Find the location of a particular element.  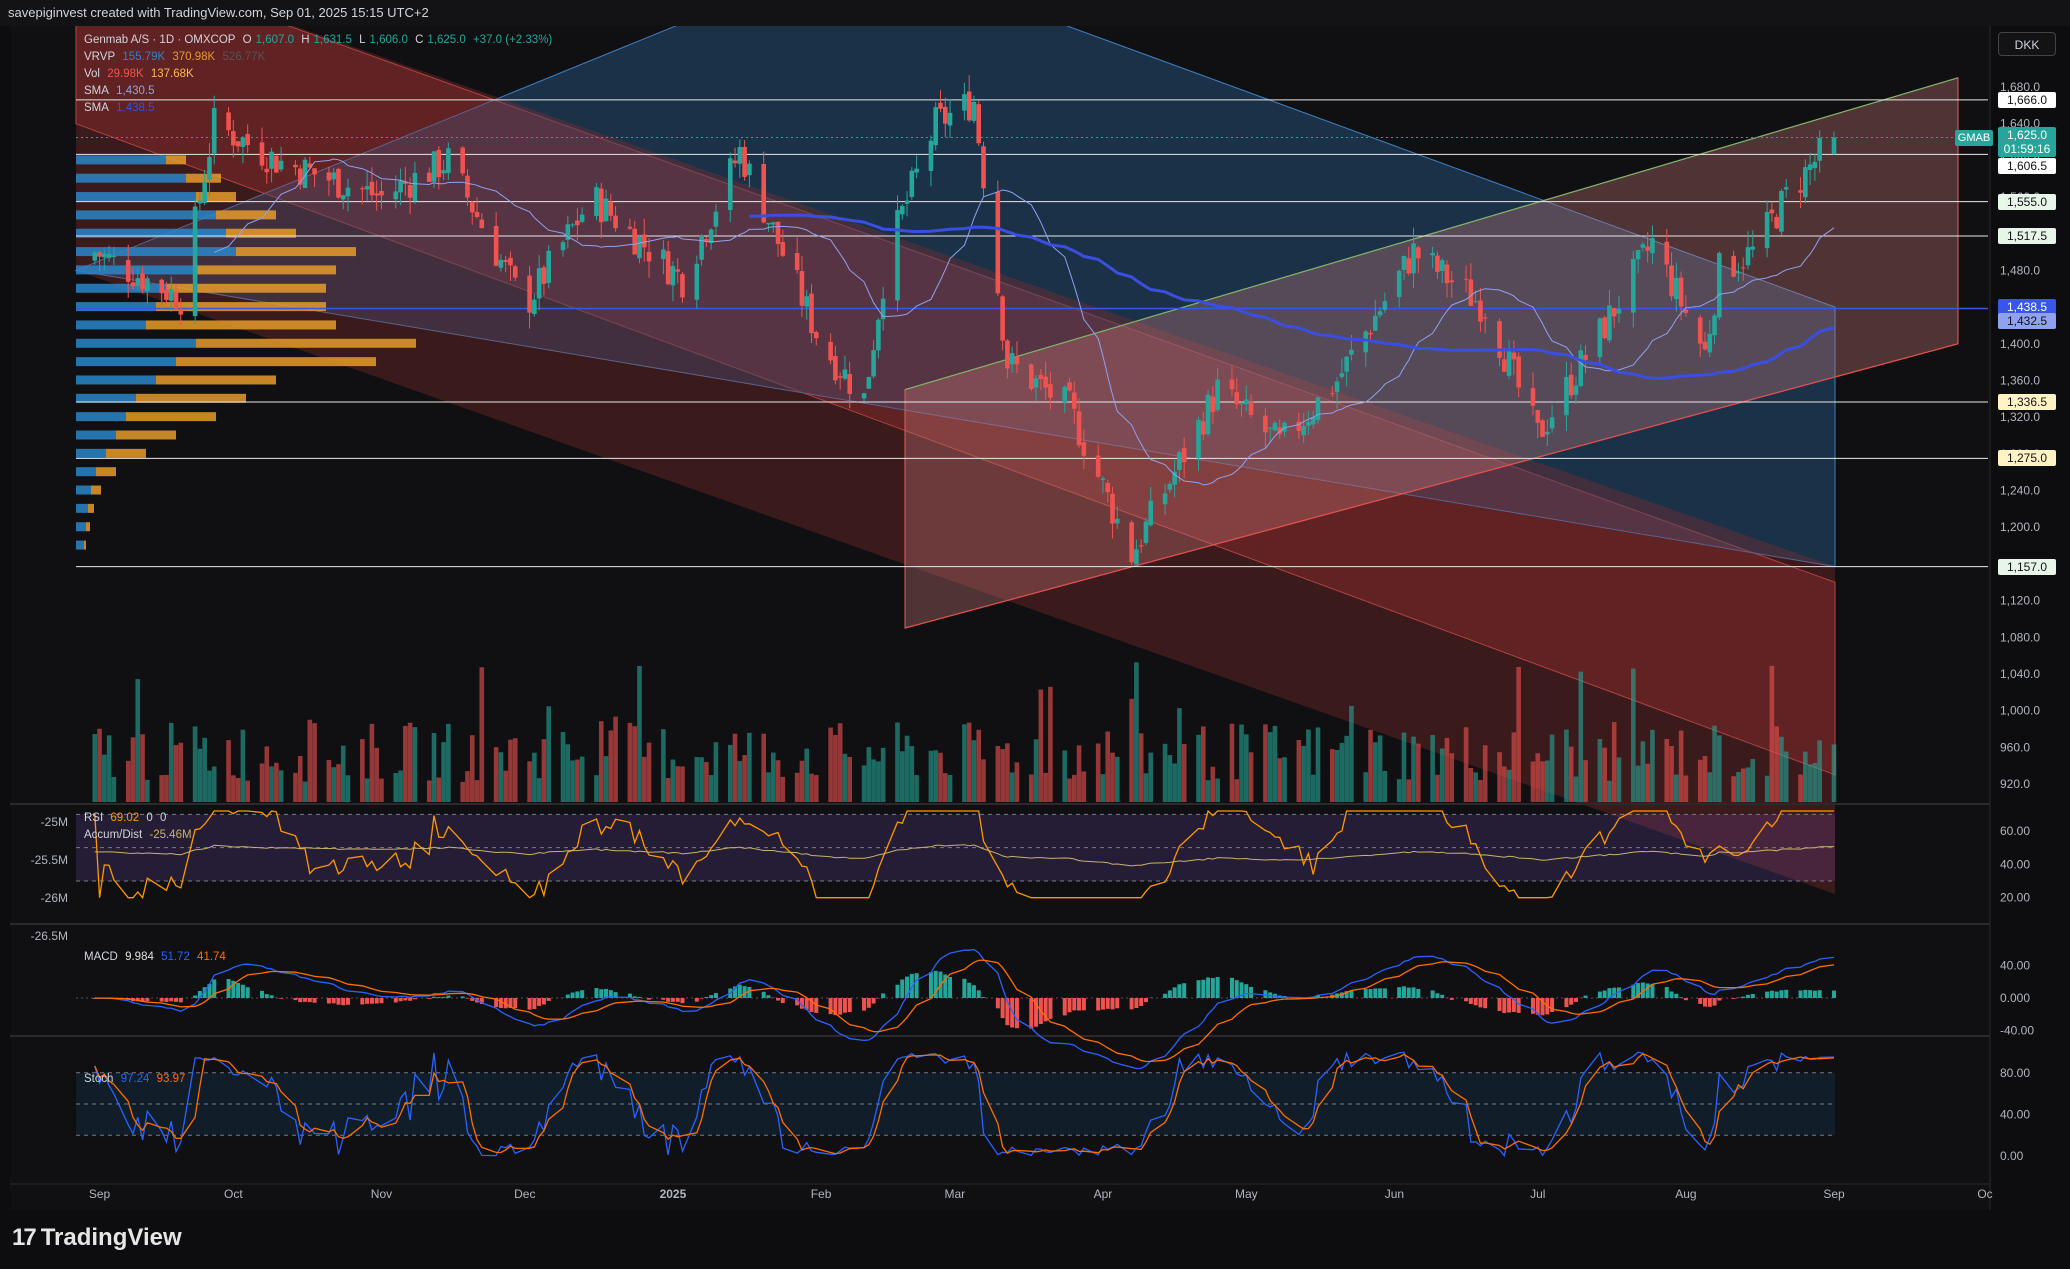

rsi-label: RSI is located at coordinates (94, 818).